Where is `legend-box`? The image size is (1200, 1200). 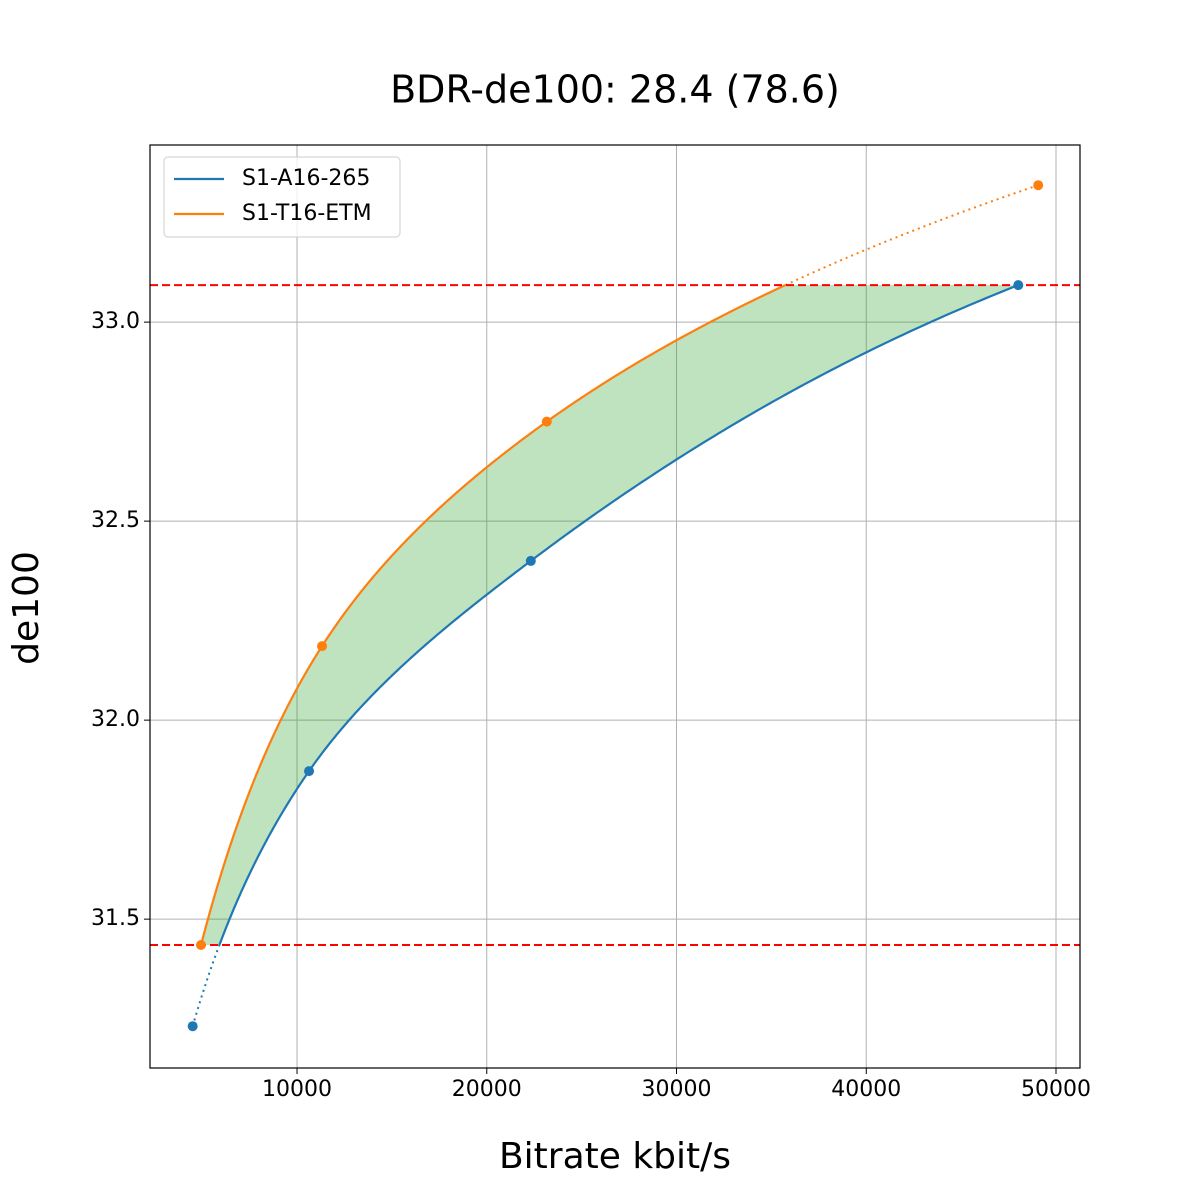 legend-box is located at coordinates (282, 197).